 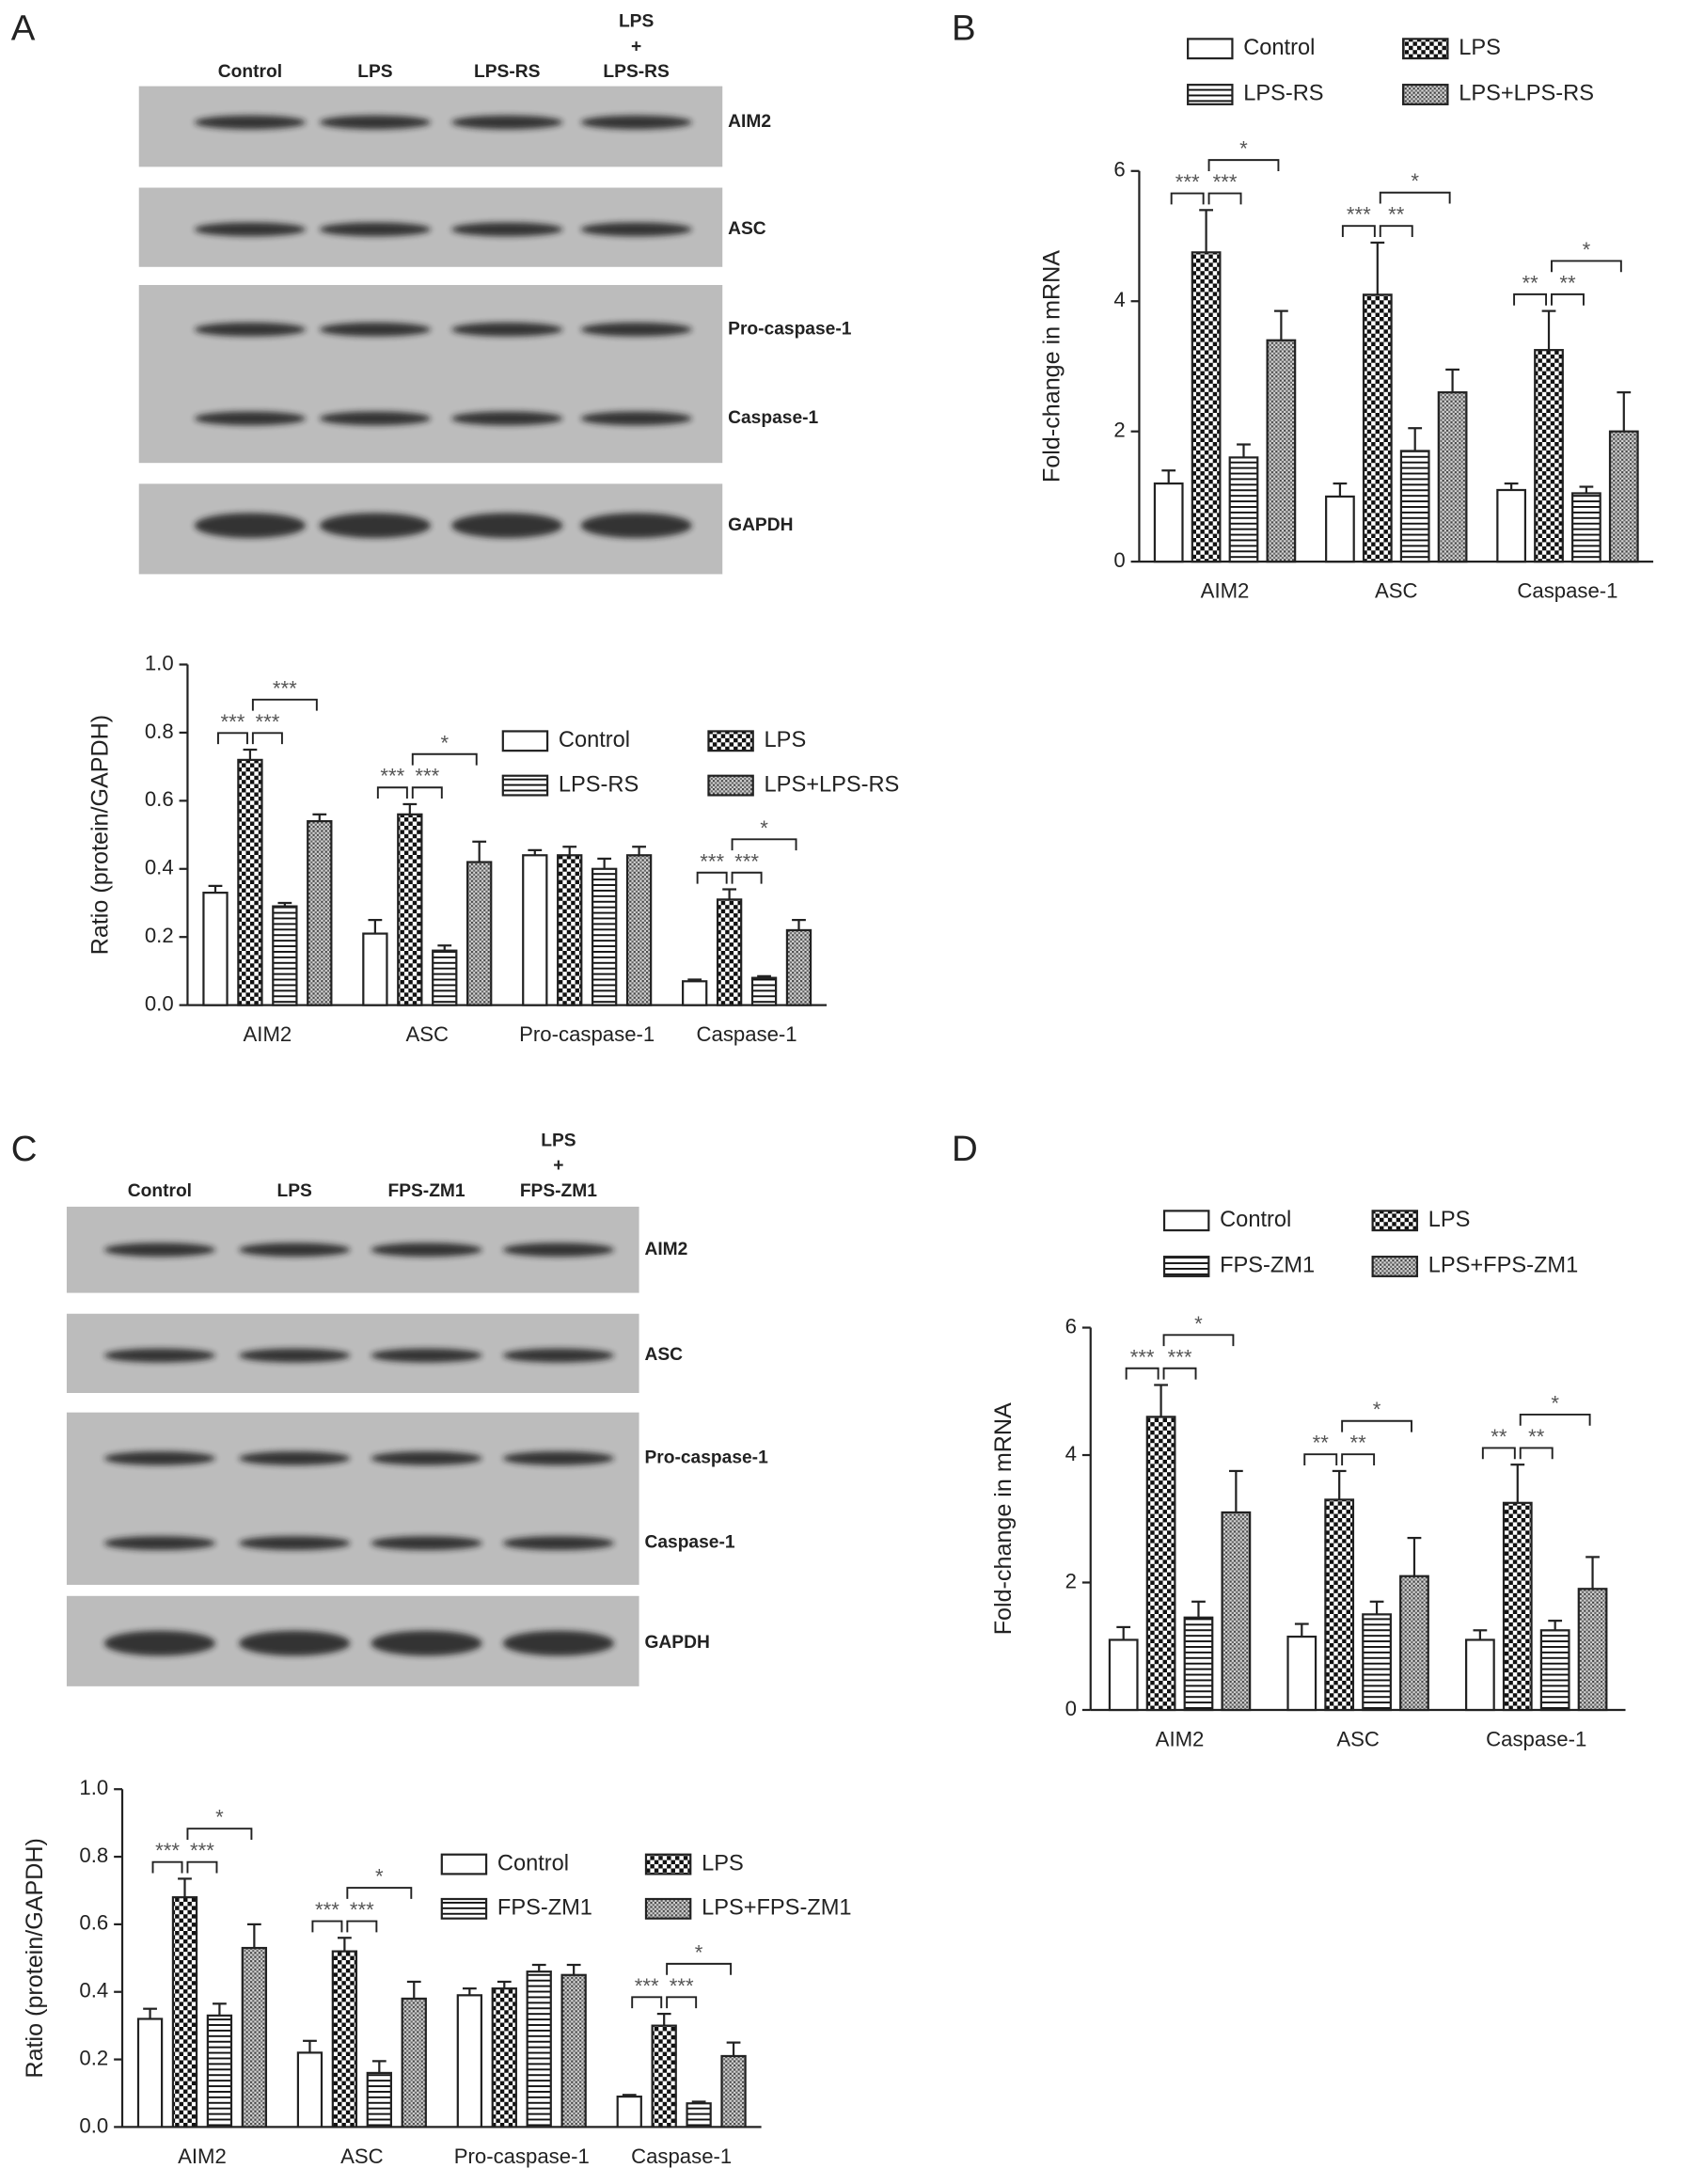 What do you see at coordinates (250, 72) in the screenshot?
I see `lane-label: Control` at bounding box center [250, 72].